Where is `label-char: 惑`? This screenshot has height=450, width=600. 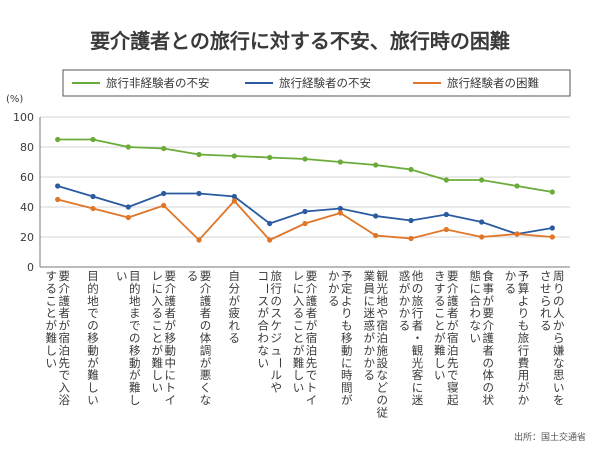
label-char: 惑 is located at coordinates (369, 326).